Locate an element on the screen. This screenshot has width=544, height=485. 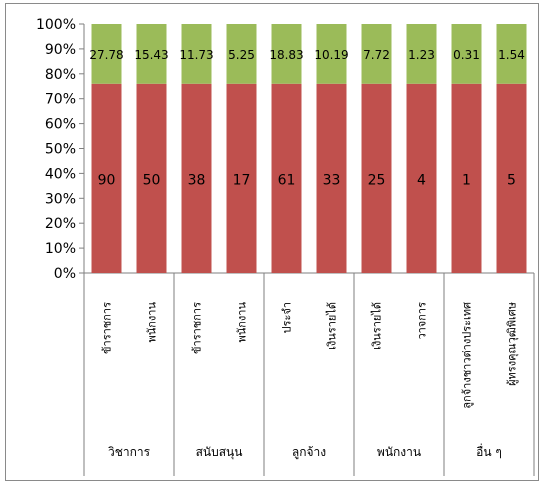
data-label-percent: 18.83 is located at coordinates (286, 55).